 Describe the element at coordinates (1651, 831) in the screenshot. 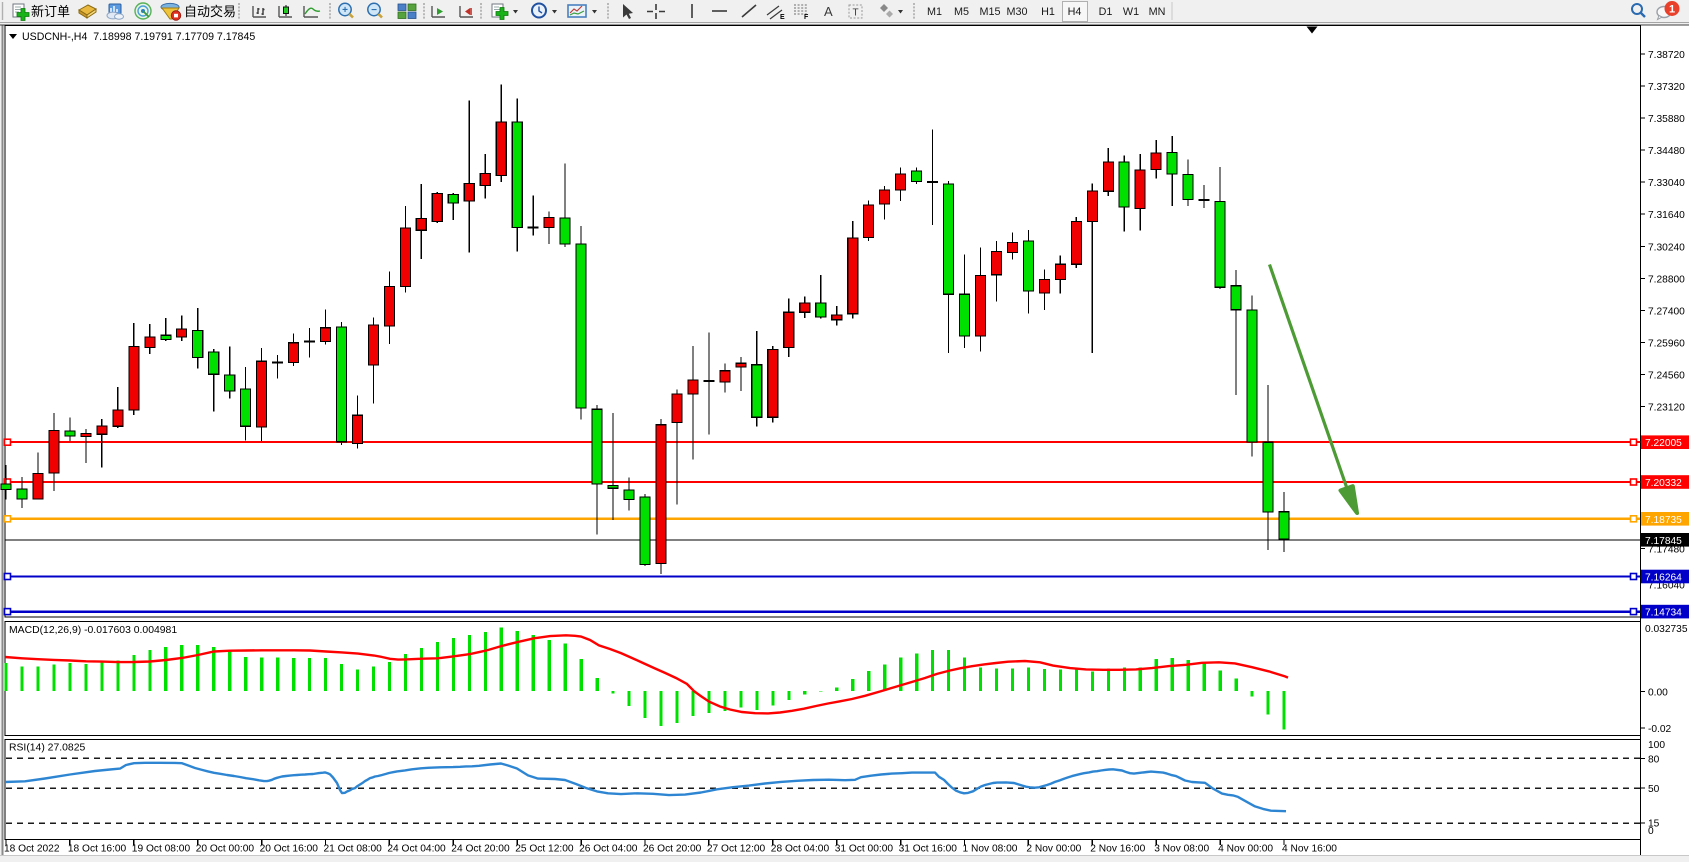

I see `svg-text: 0` at that location.